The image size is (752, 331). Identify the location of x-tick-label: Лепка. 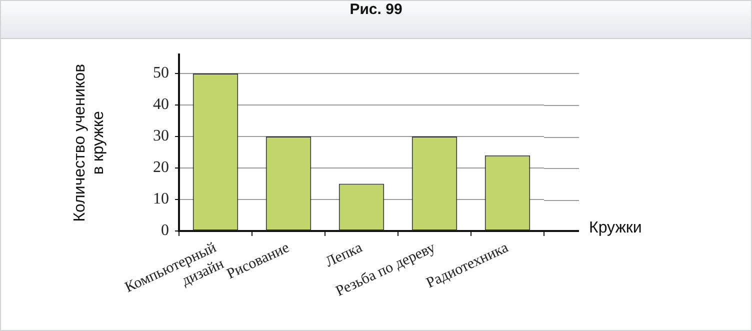
(344, 255).